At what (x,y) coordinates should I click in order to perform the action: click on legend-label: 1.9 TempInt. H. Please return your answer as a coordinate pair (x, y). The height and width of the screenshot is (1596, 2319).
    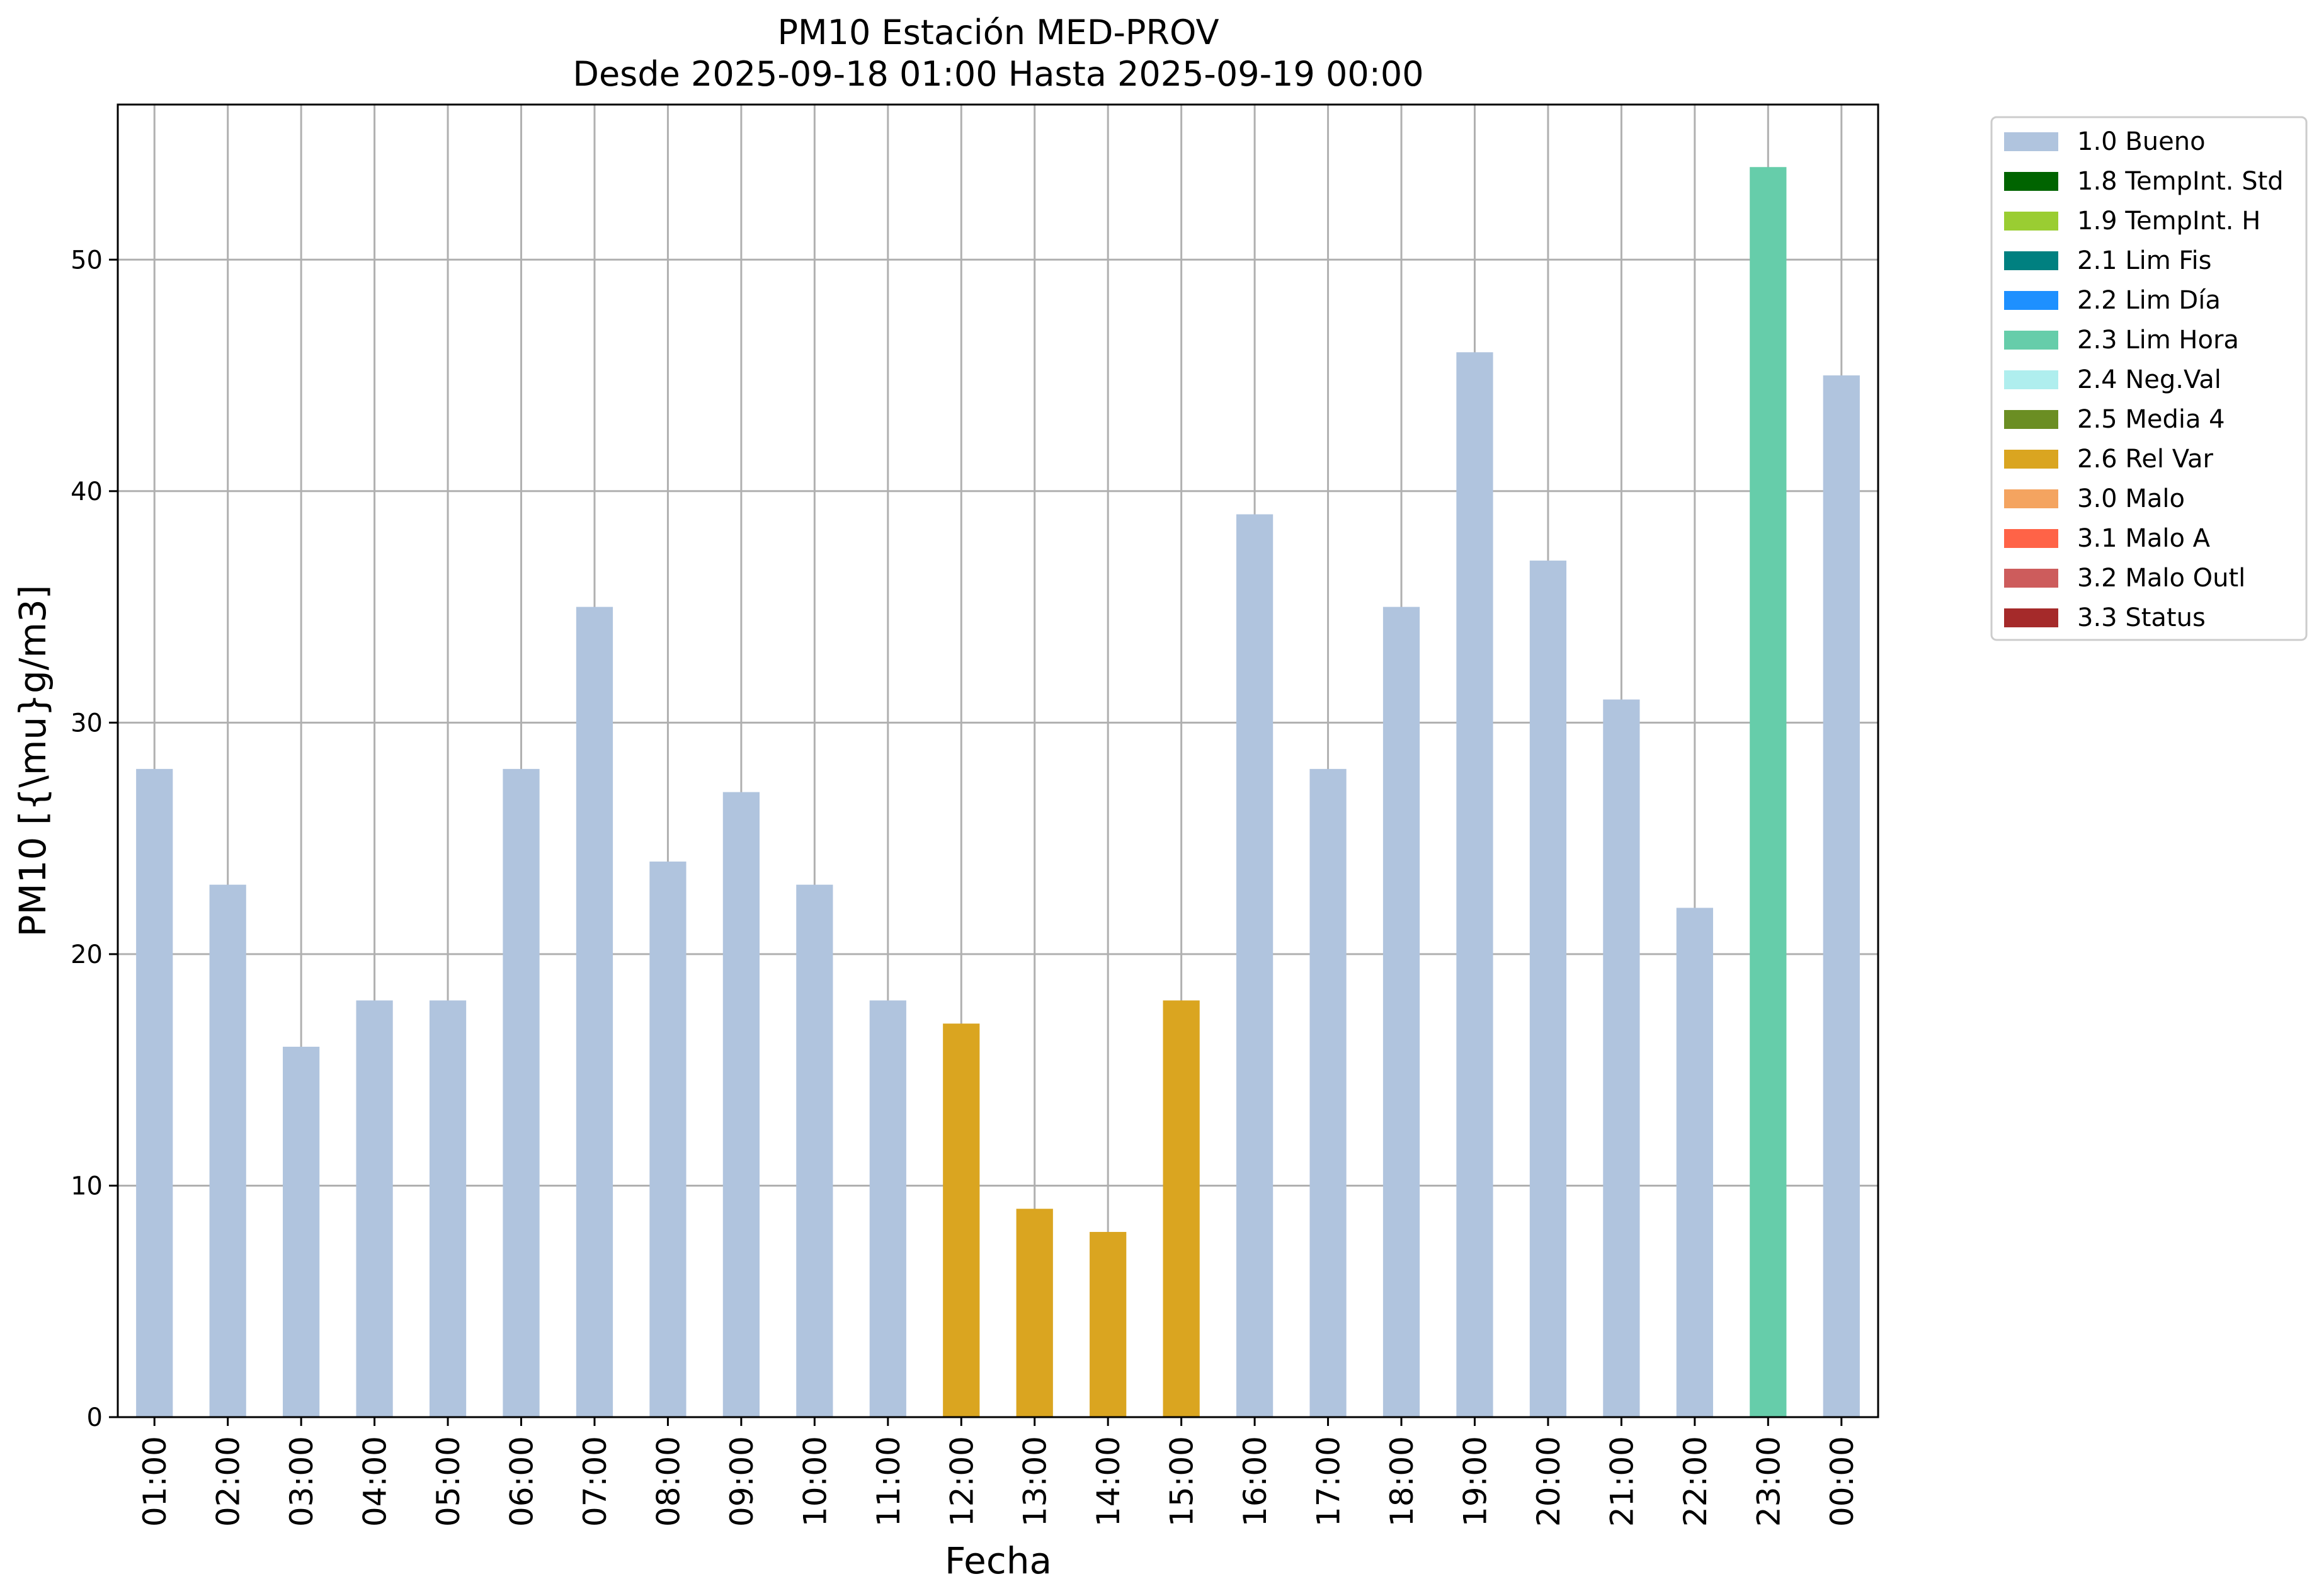
    Looking at the image, I should click on (2168, 221).